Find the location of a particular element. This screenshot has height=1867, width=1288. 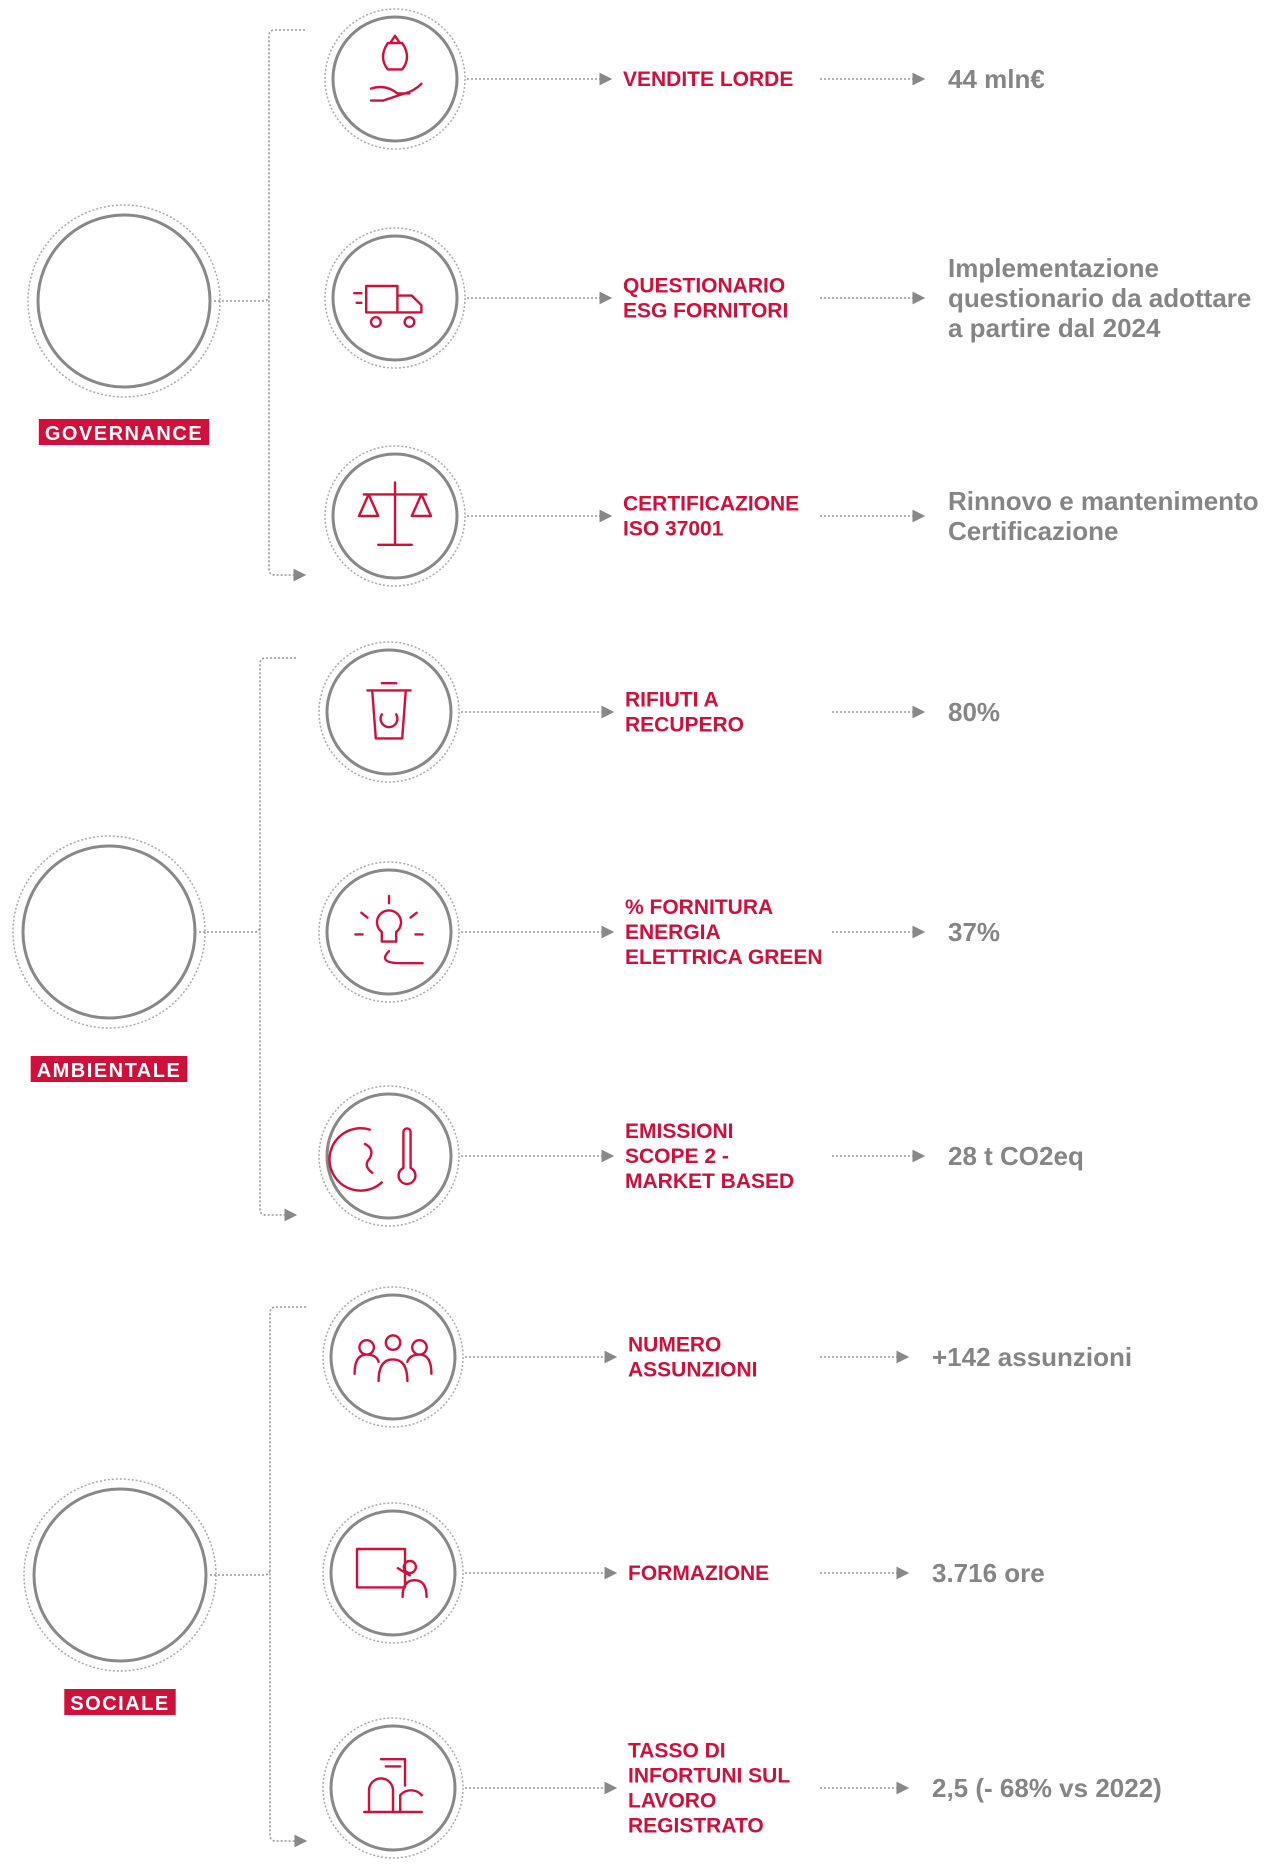

label-line: RECUPERO is located at coordinates (684, 725).